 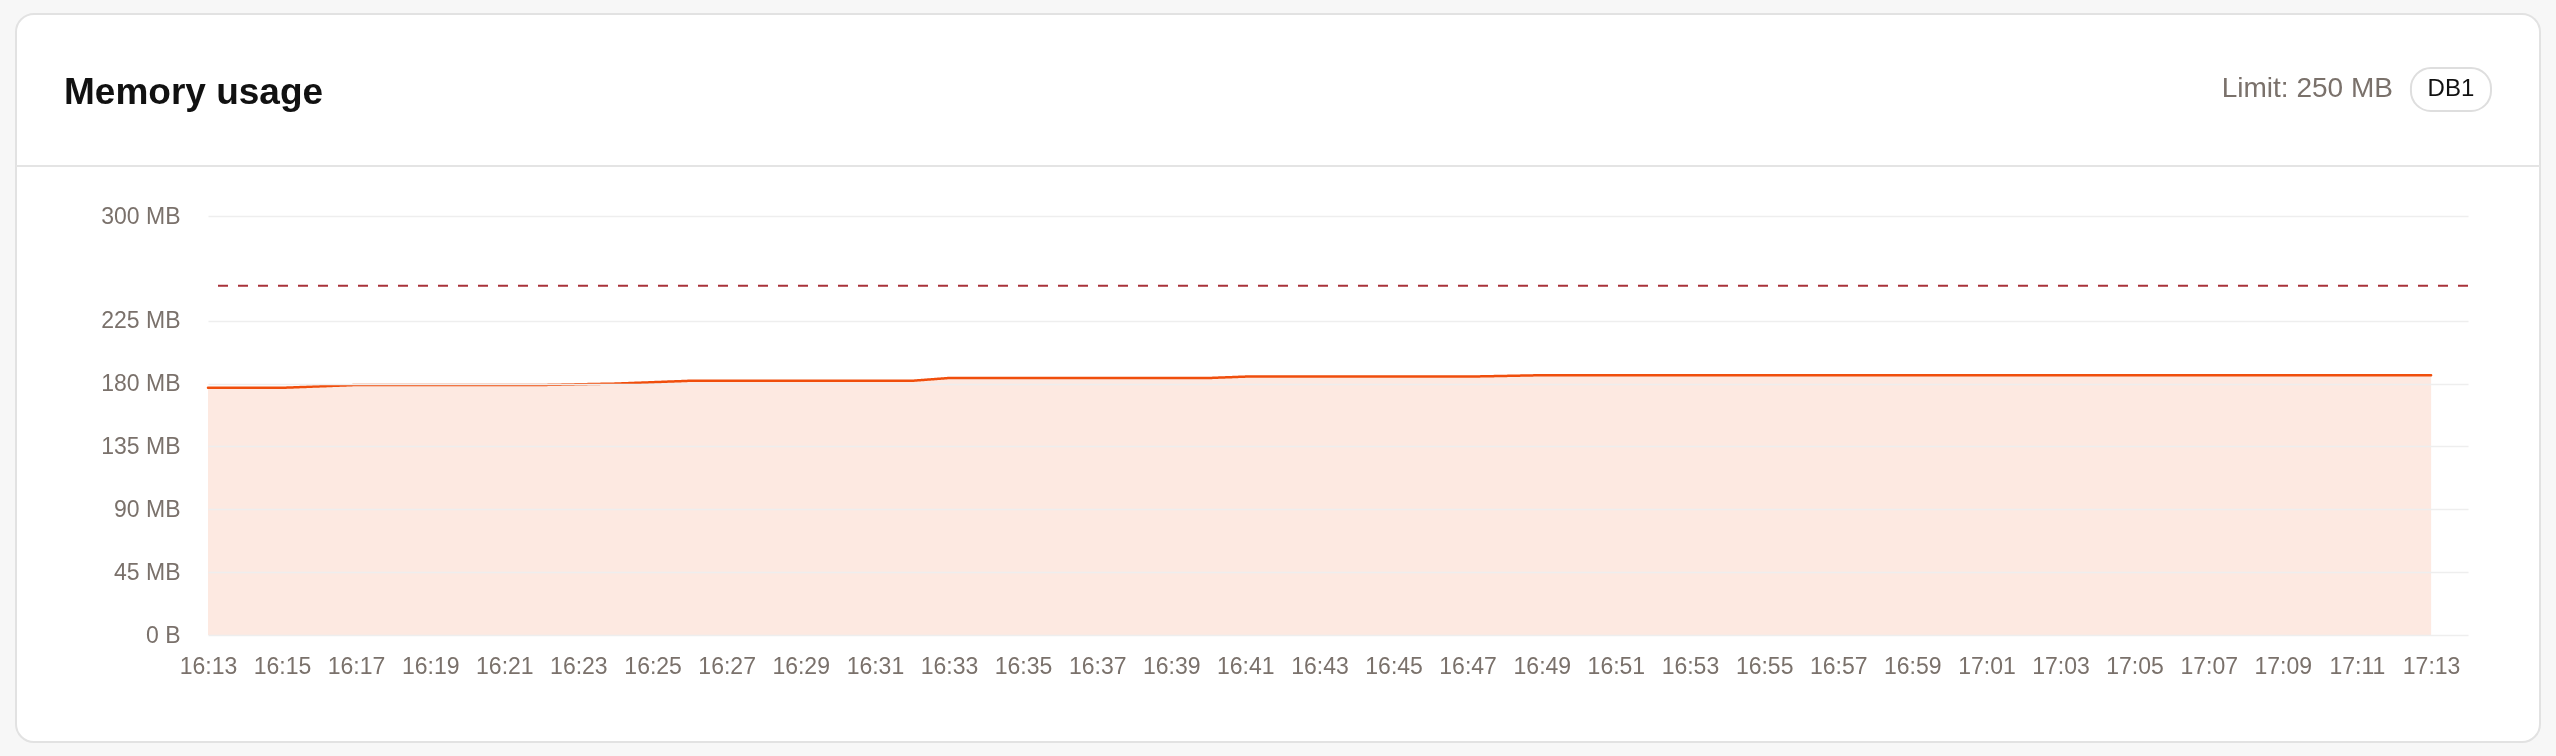 What do you see at coordinates (505, 665) in the screenshot?
I see `x-tick-label: 16:21` at bounding box center [505, 665].